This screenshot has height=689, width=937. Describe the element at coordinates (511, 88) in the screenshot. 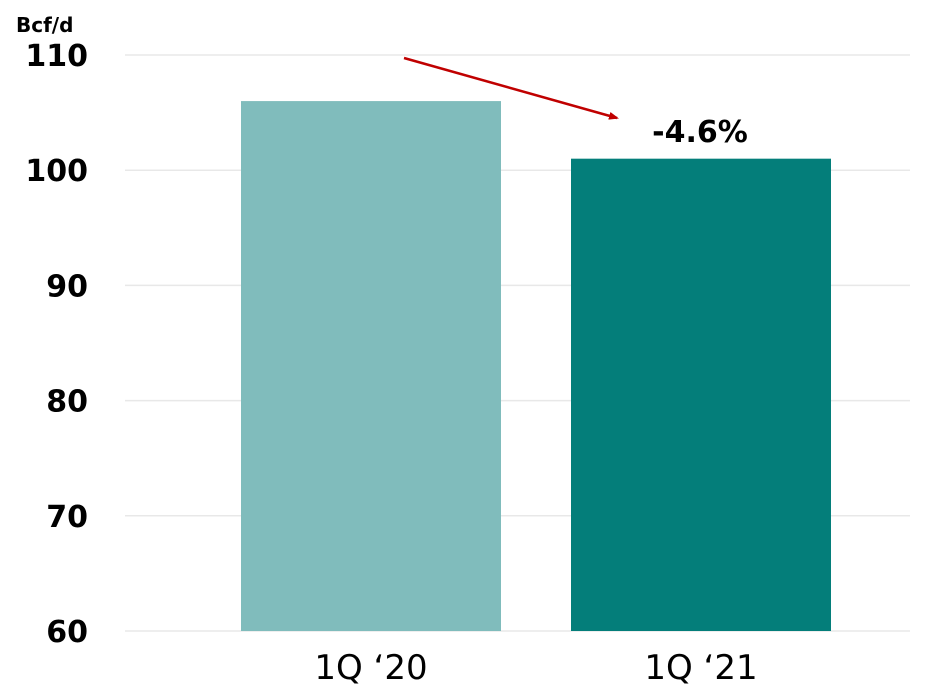

I see `decline-arrow` at that location.